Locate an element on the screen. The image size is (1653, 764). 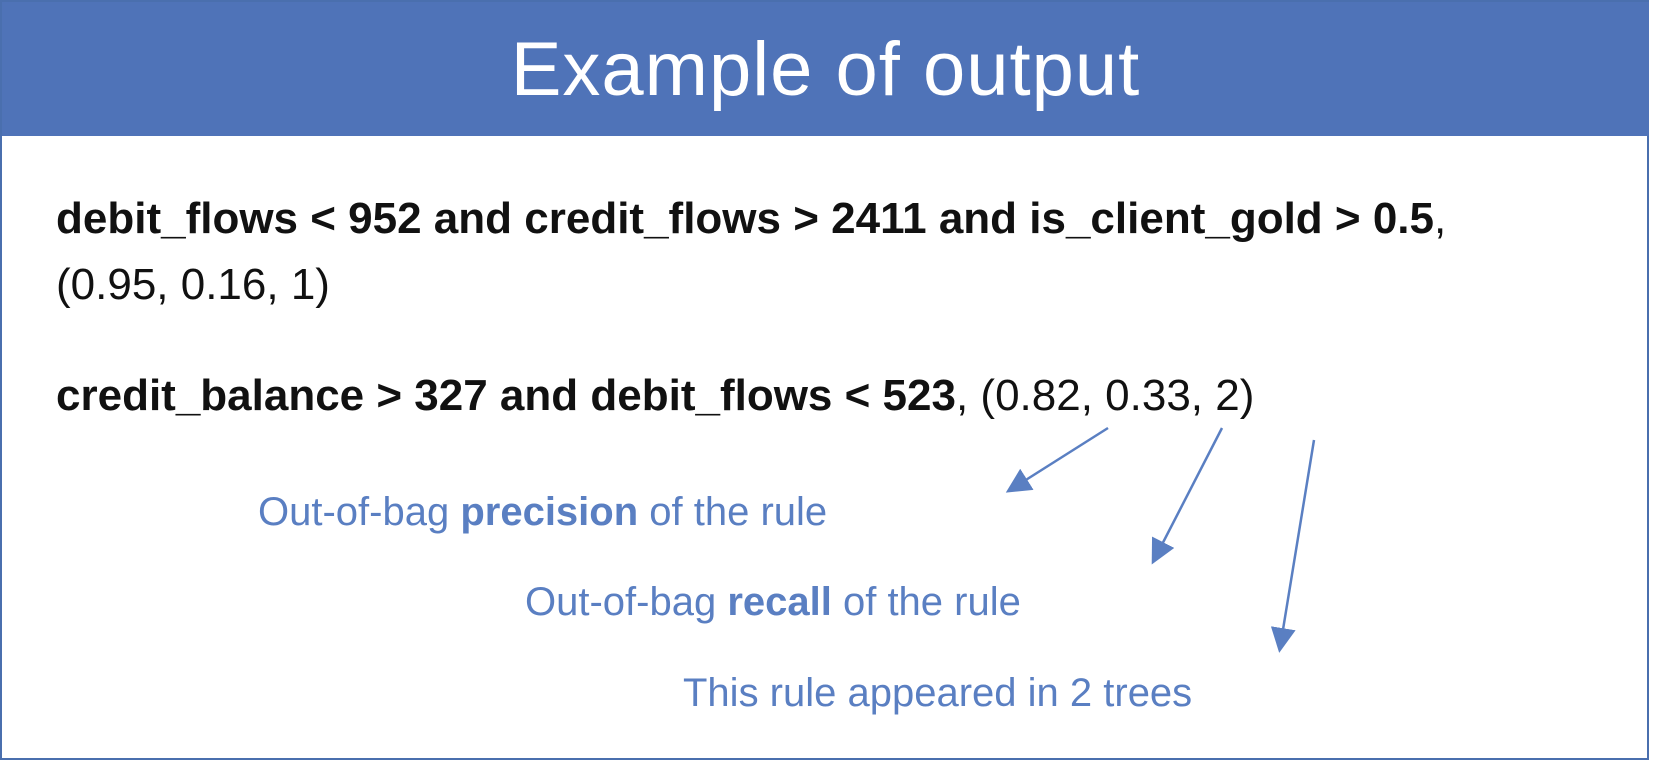
recall-suffix: of the rule is located at coordinates (926, 602).